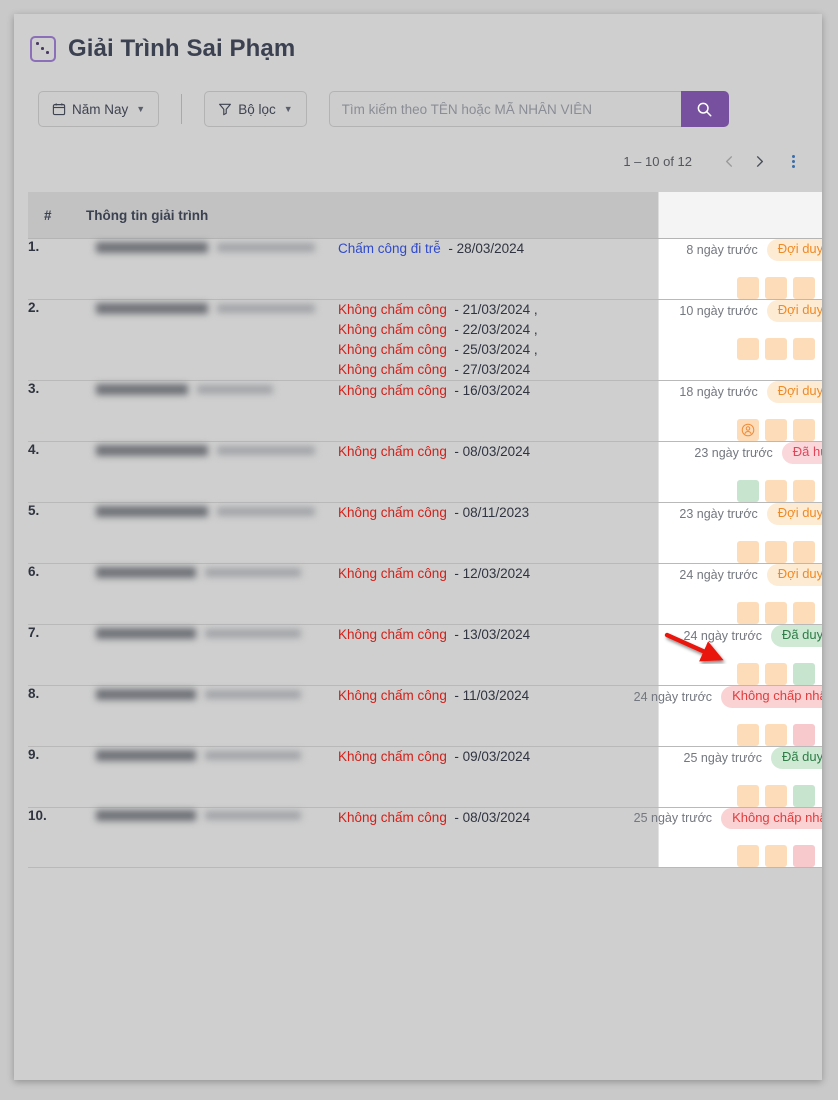  Describe the element at coordinates (498, 249) in the screenshot. I see `violation-list: Chấm công đi trễ - 28/03/2024` at that location.